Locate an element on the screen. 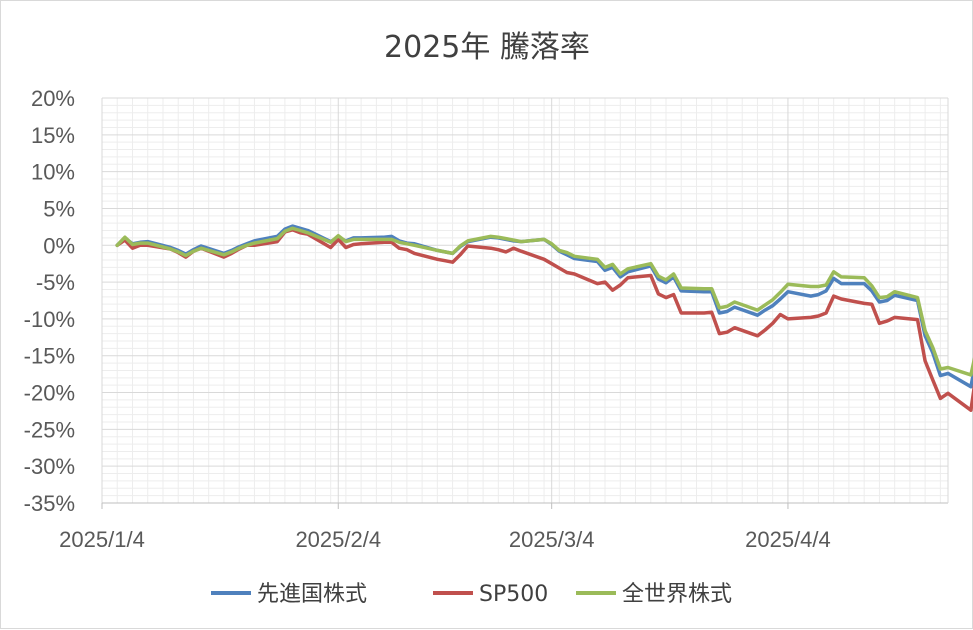 This screenshot has width=973, height=630. x-tick-label: 2025/3/4 is located at coordinates (552, 539).